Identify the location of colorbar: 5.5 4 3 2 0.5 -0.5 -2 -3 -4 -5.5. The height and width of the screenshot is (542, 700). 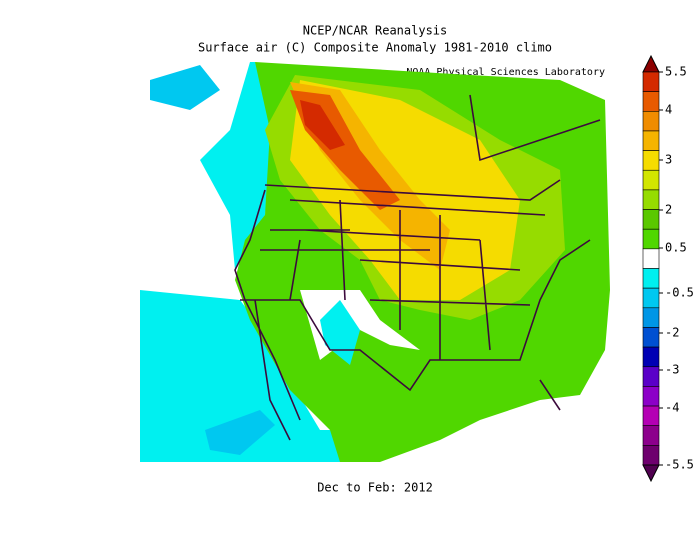
(668, 268).